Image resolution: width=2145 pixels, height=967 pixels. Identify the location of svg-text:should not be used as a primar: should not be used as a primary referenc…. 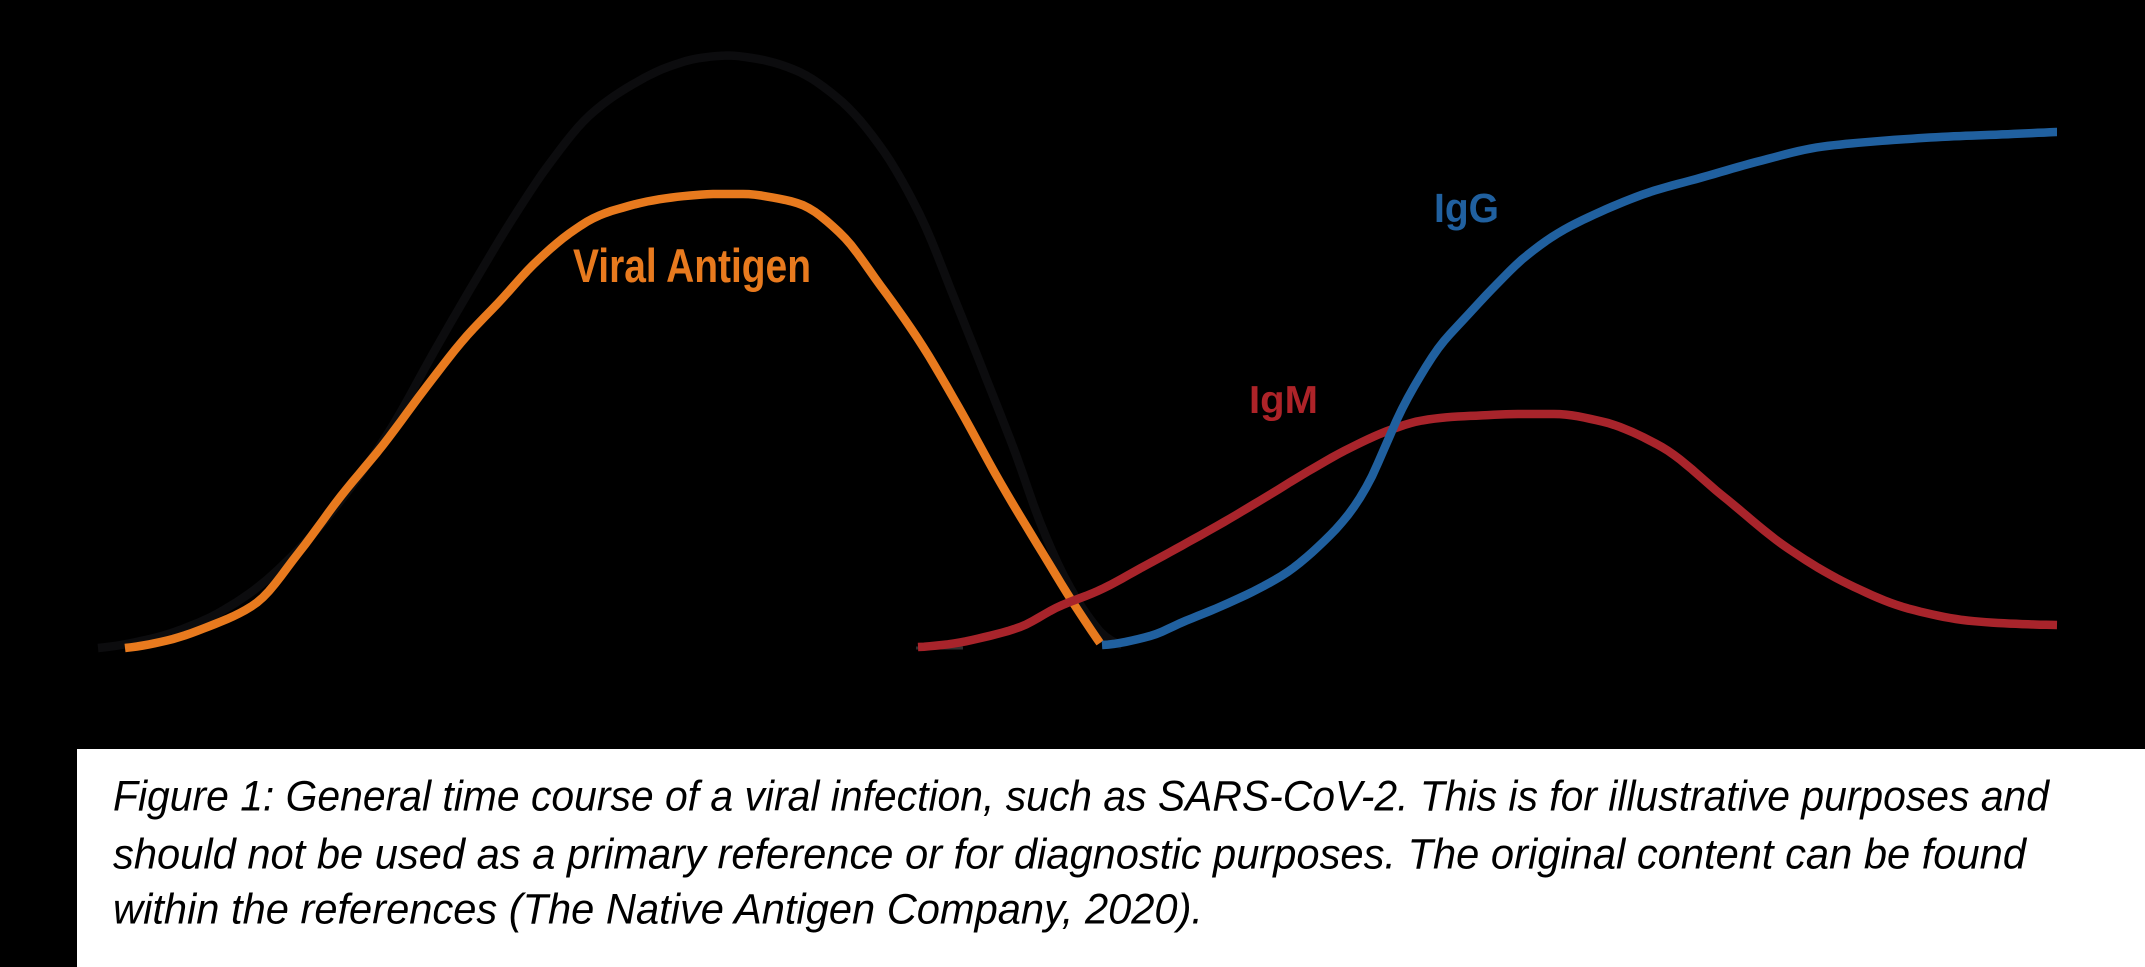
(1070, 855).